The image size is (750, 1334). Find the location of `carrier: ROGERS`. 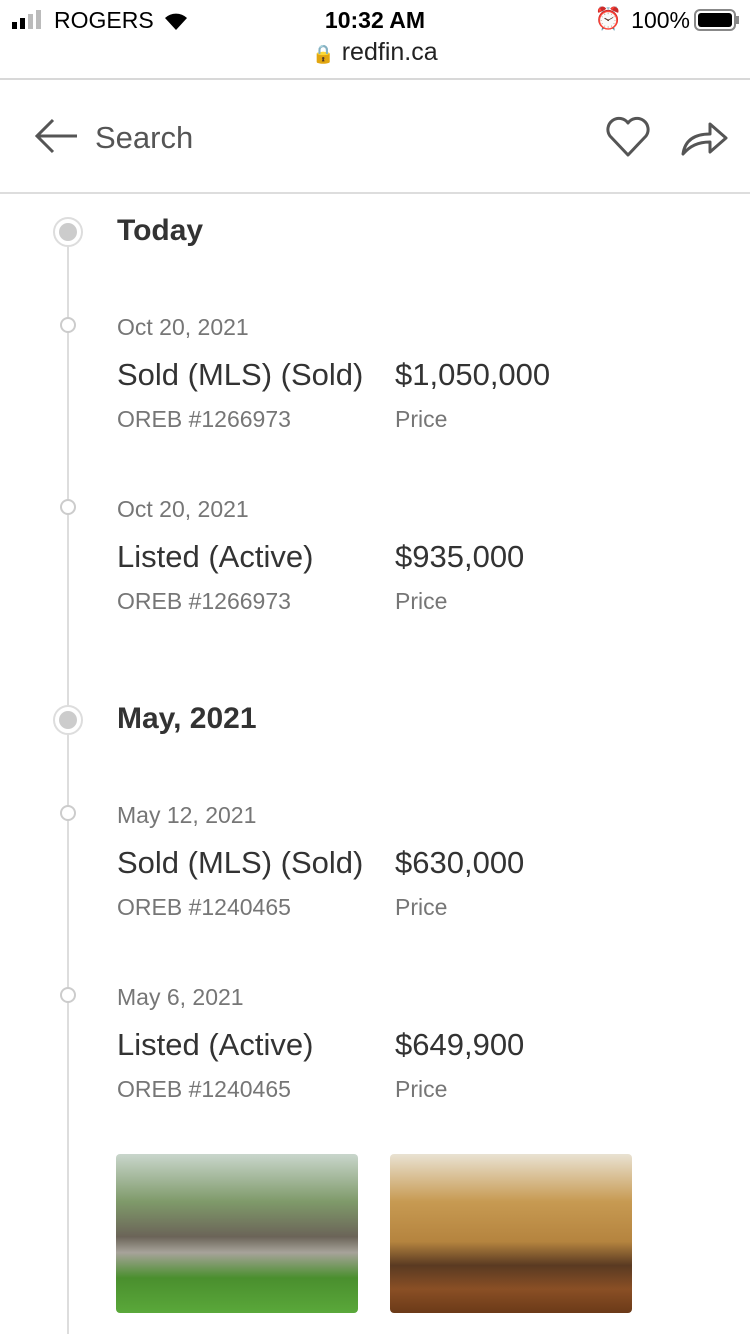

carrier: ROGERS is located at coordinates (104, 20).